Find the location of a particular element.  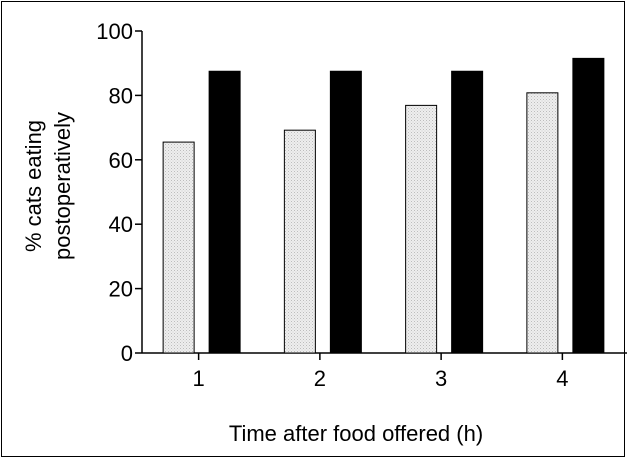

x-tick-label: 4 is located at coordinates (562, 378).